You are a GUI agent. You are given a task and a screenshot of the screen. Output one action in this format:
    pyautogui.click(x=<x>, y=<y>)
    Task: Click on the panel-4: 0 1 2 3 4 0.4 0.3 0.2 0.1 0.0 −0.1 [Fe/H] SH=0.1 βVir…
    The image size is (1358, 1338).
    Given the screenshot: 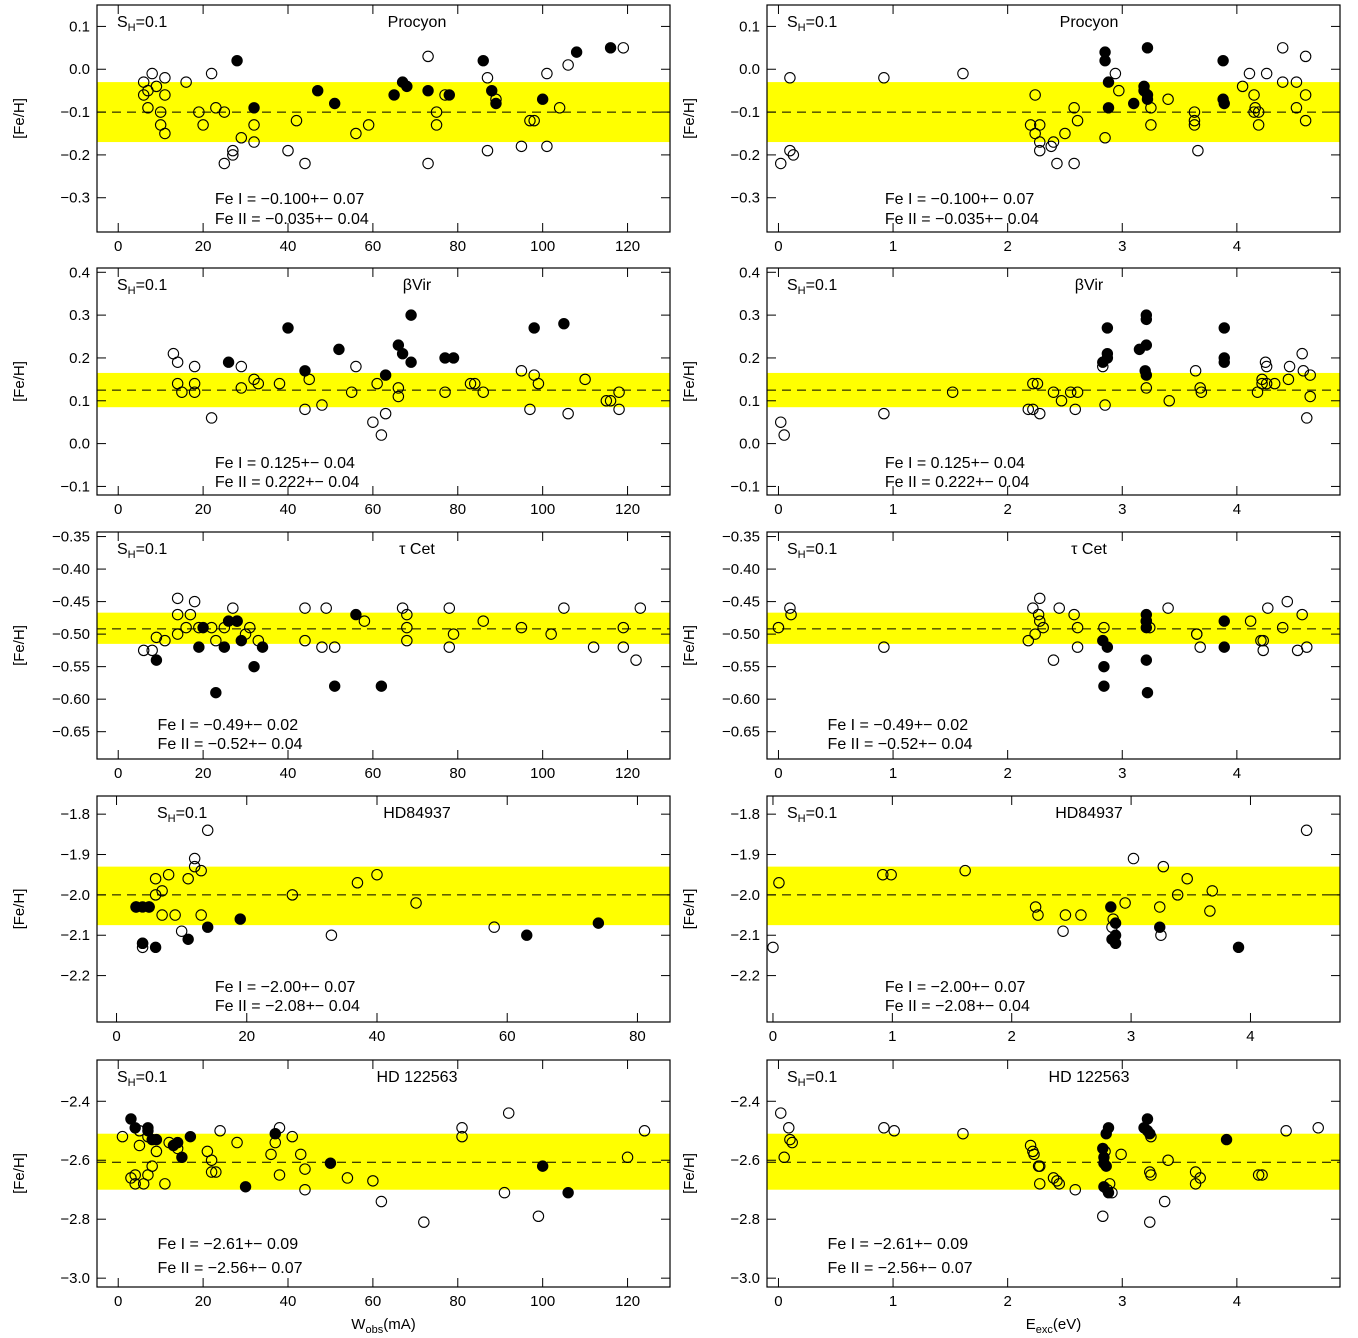 What is the action you would take?
    pyautogui.click(x=1011, y=391)
    